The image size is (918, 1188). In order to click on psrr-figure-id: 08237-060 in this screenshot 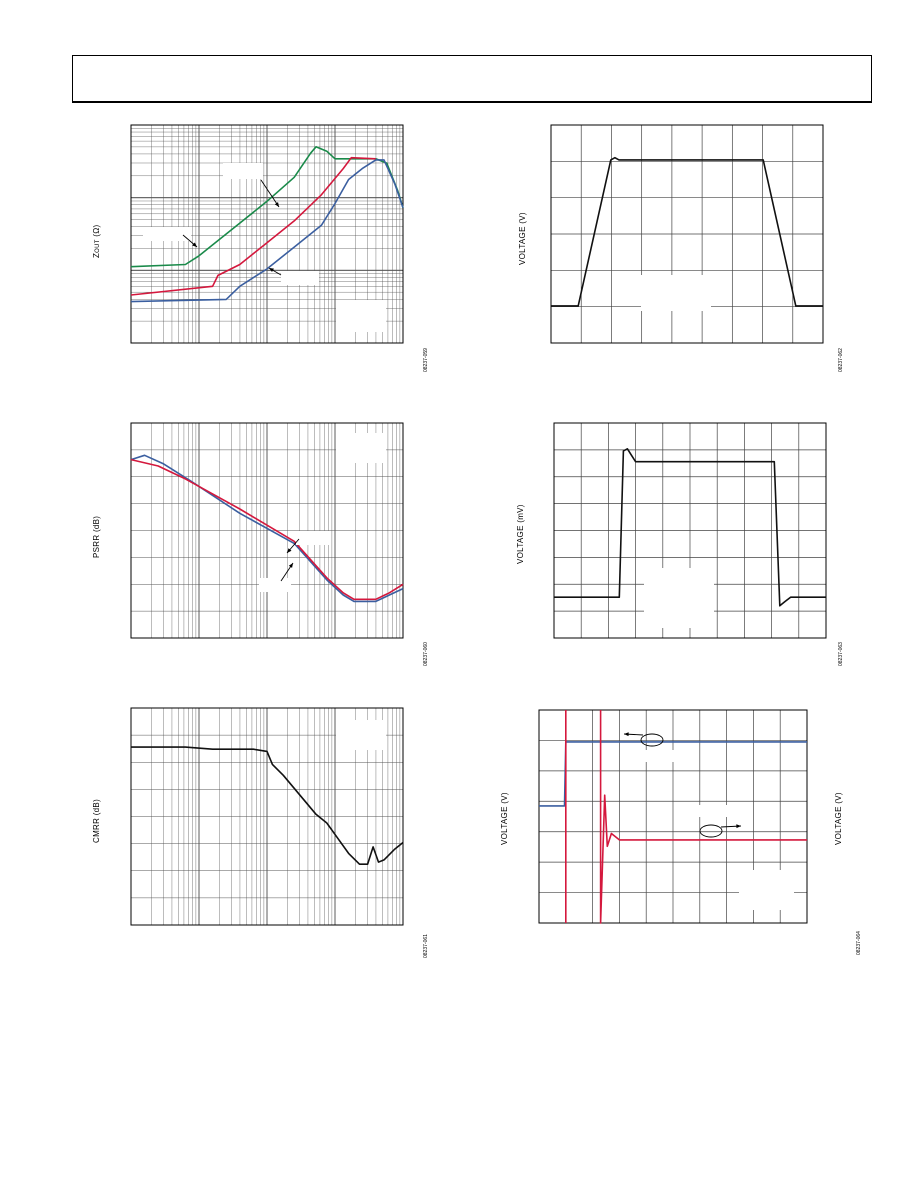, I will do `click(426, 654)`.